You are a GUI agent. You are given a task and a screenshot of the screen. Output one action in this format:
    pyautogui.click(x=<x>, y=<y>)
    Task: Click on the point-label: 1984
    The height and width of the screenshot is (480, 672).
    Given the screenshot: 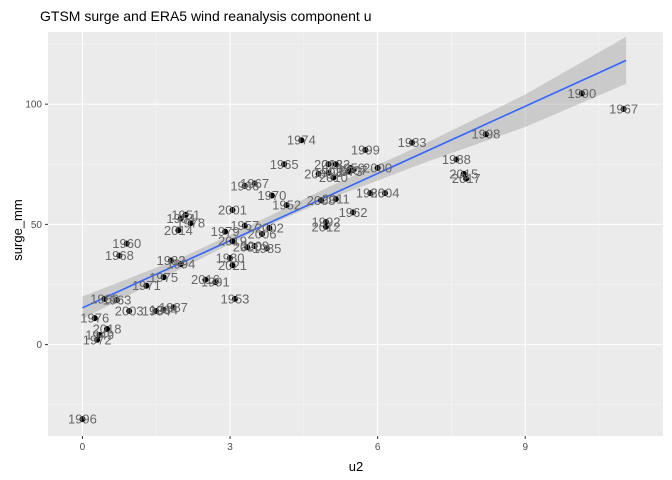 What is the action you would take?
    pyautogui.click(x=156, y=310)
    